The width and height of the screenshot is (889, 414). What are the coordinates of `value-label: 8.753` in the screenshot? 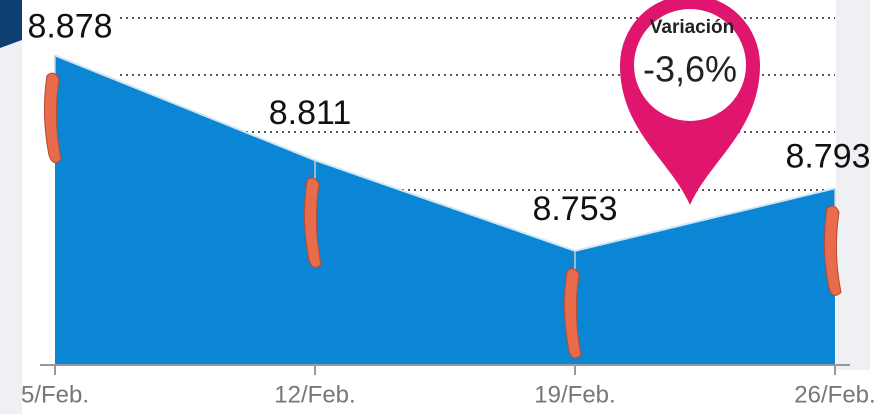 It's located at (574, 209).